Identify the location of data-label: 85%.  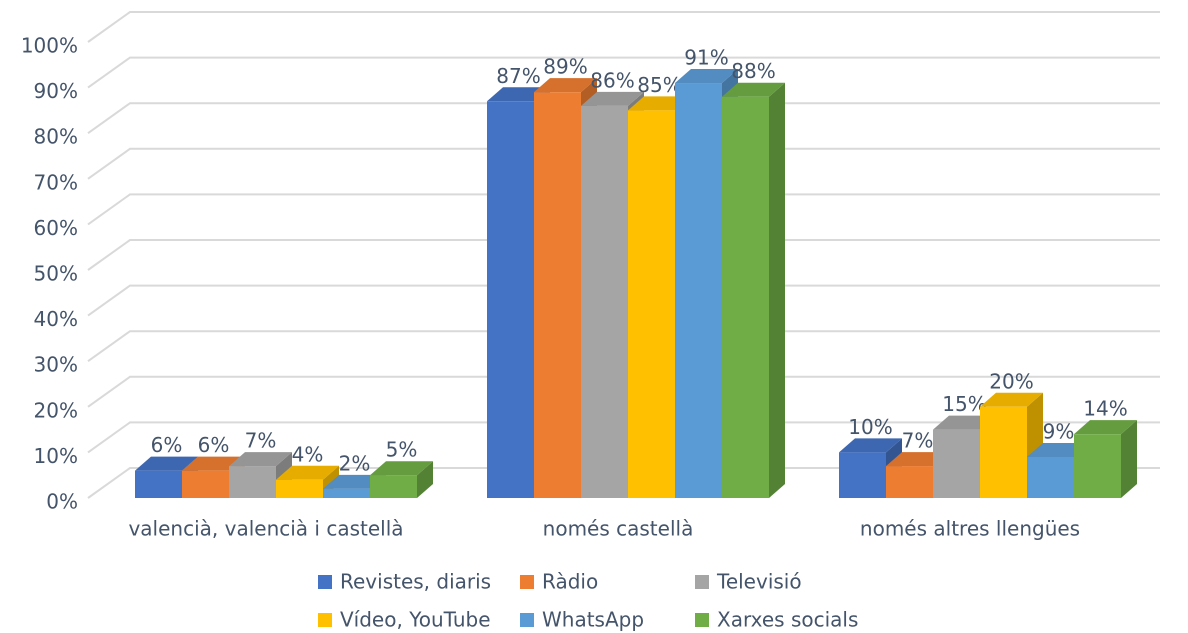
(659, 85).